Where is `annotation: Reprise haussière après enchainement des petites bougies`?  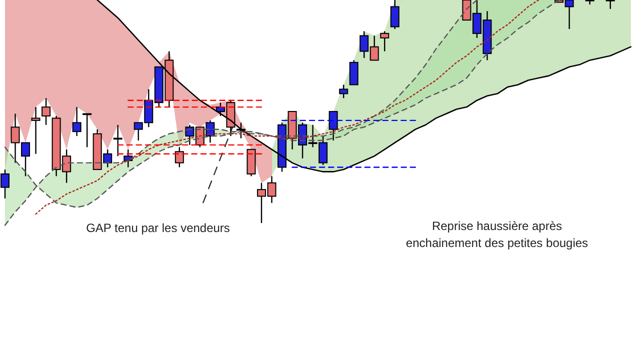 annotation: Reprise haussière après enchainement des petites bougies is located at coordinates (497, 234).